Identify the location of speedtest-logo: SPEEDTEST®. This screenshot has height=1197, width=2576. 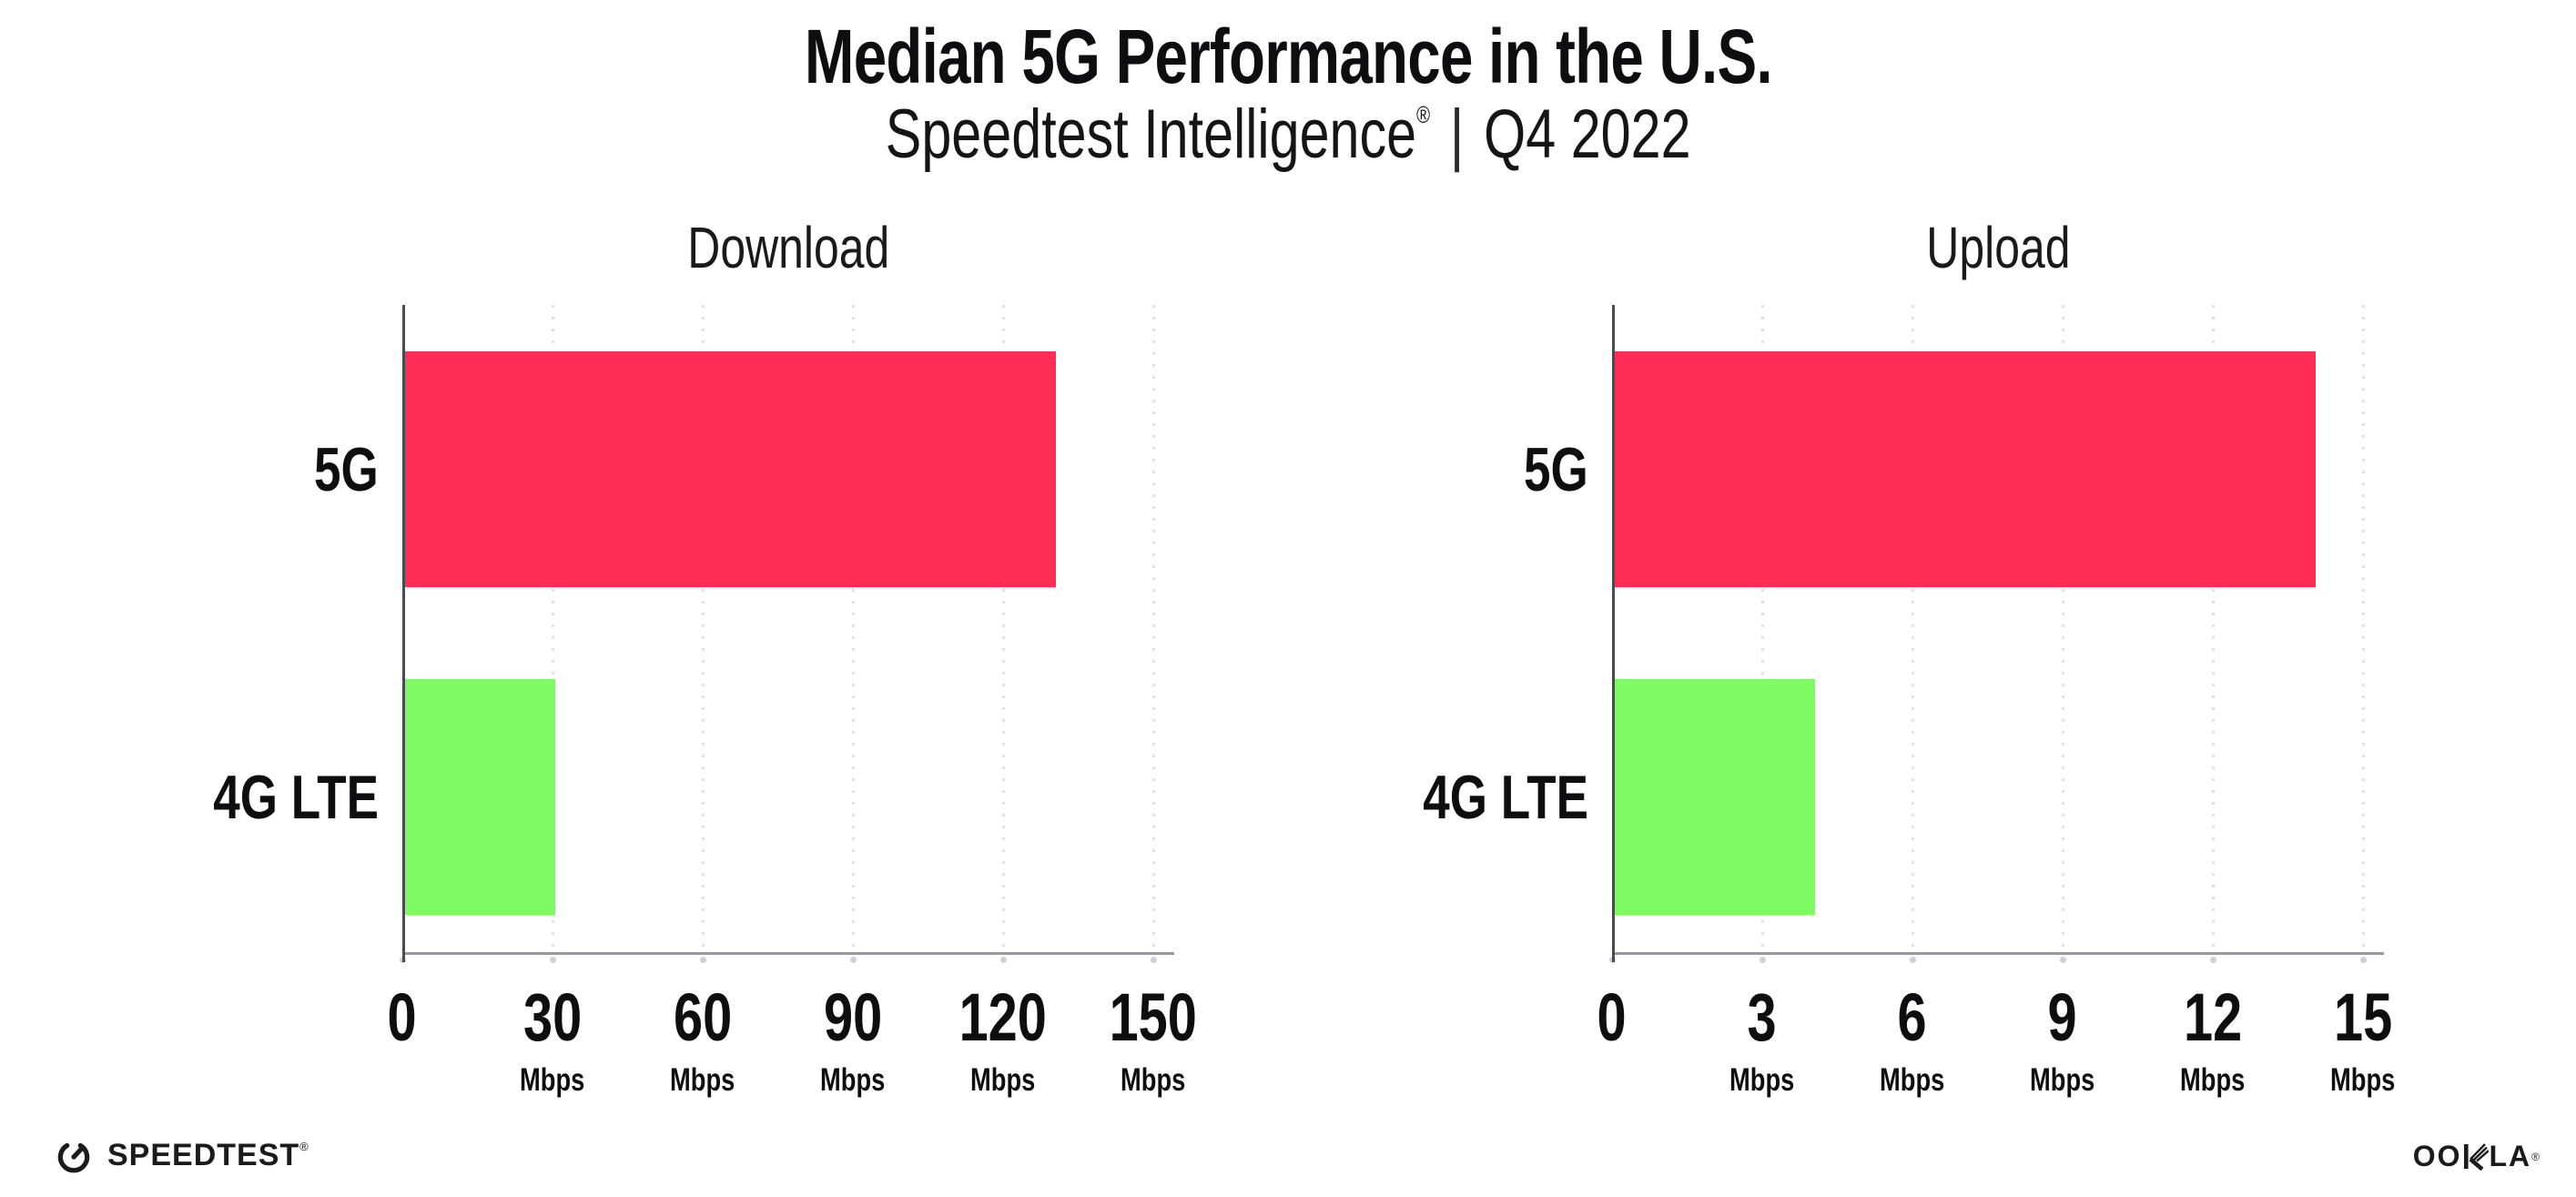
(181, 1155).